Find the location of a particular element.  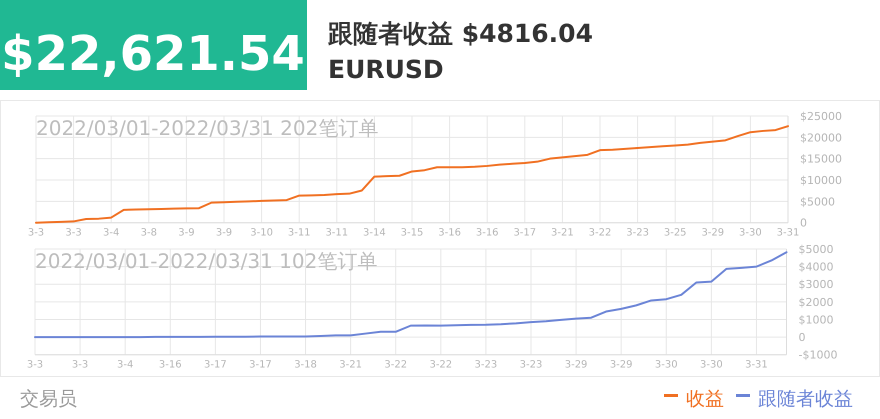

text: $22,621.54 is located at coordinates (153, 54).